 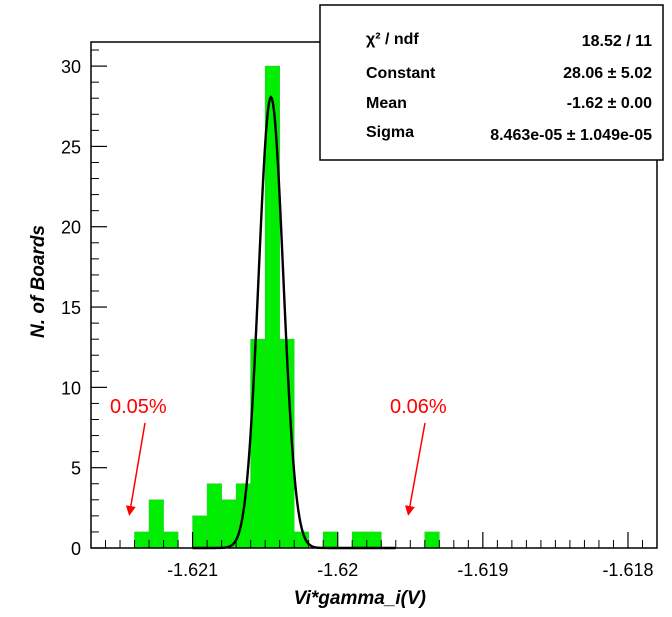 I want to click on y-tick-label: 30, so click(x=71, y=67).